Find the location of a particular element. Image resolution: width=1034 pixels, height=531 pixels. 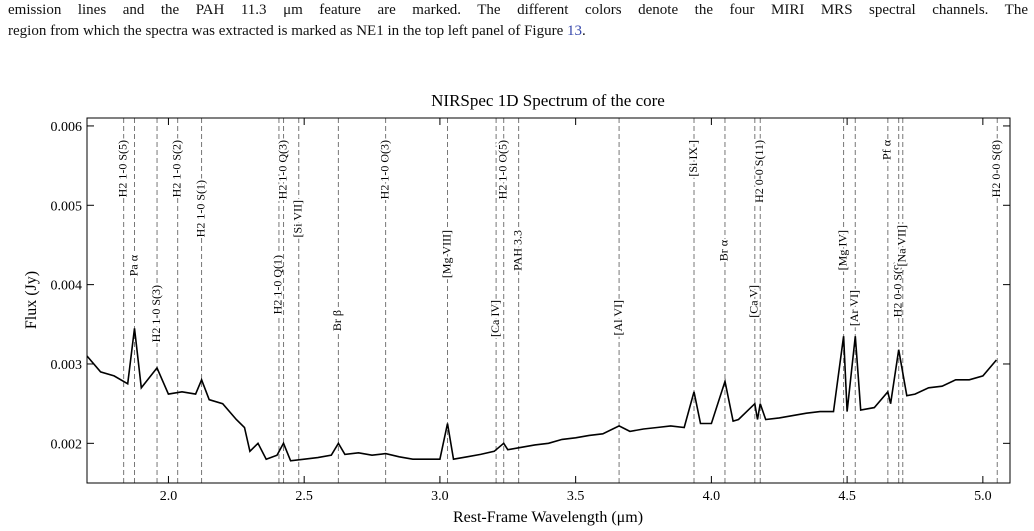

emission-line-label: H2 1-0 O(5) is located at coordinates (502, 169).